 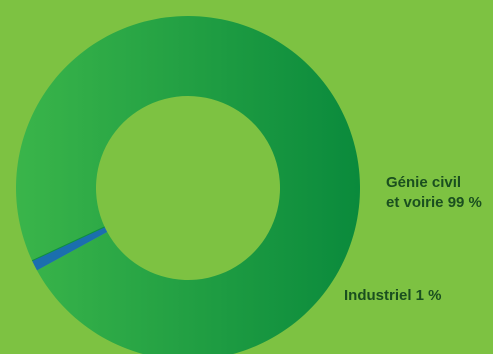 I want to click on slice-label-genie-civil: Génie civil et voirie 99 %, so click(x=434, y=193).